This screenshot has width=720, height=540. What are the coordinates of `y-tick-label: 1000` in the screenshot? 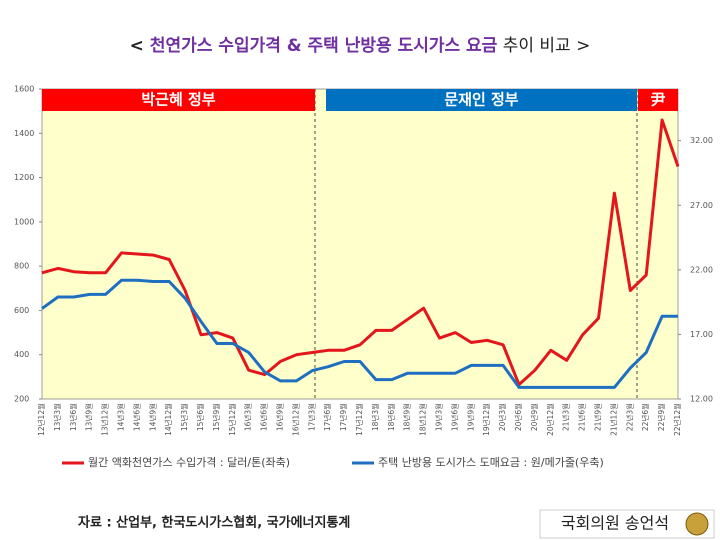 It's located at (24, 221).